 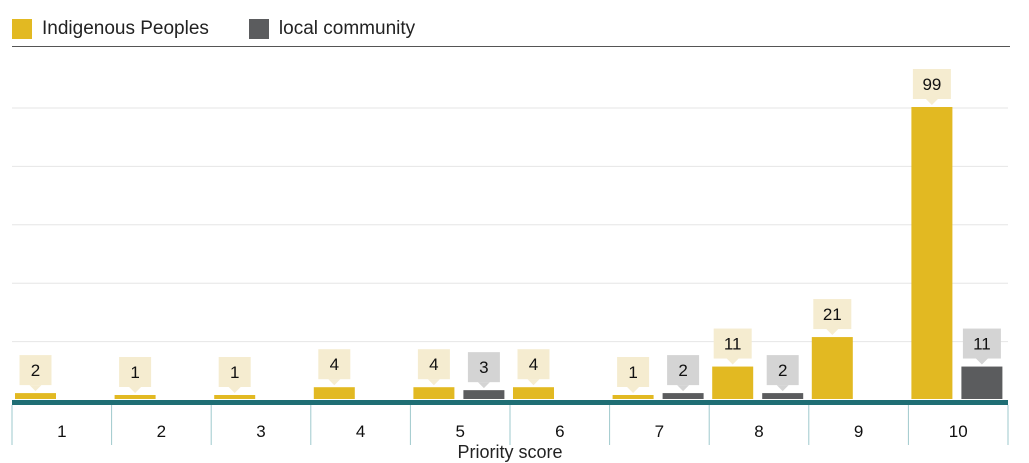 I want to click on data-label-indigenous-7: 1, so click(x=632, y=372).